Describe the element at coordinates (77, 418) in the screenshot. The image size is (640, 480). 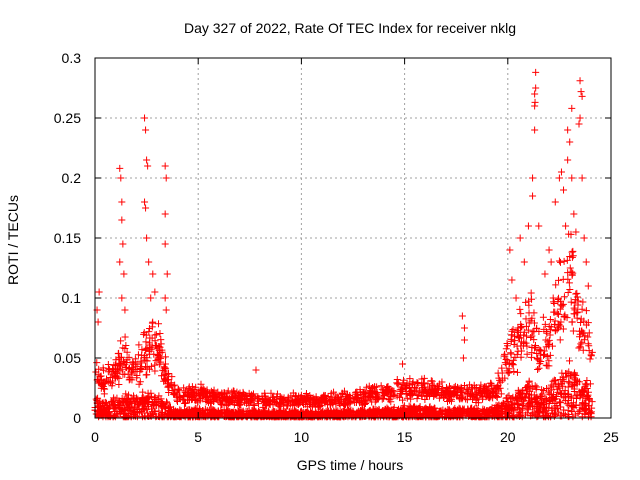
I see `y-tick-label: 0` at that location.